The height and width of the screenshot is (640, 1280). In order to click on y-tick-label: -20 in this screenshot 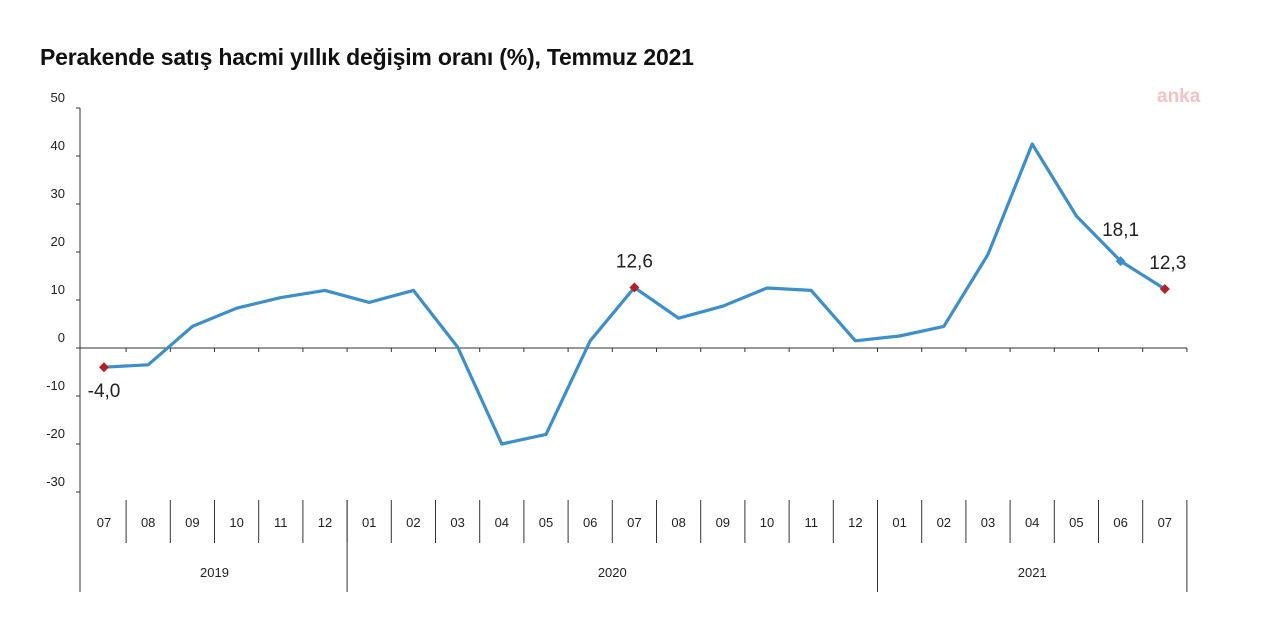, I will do `click(55, 433)`.